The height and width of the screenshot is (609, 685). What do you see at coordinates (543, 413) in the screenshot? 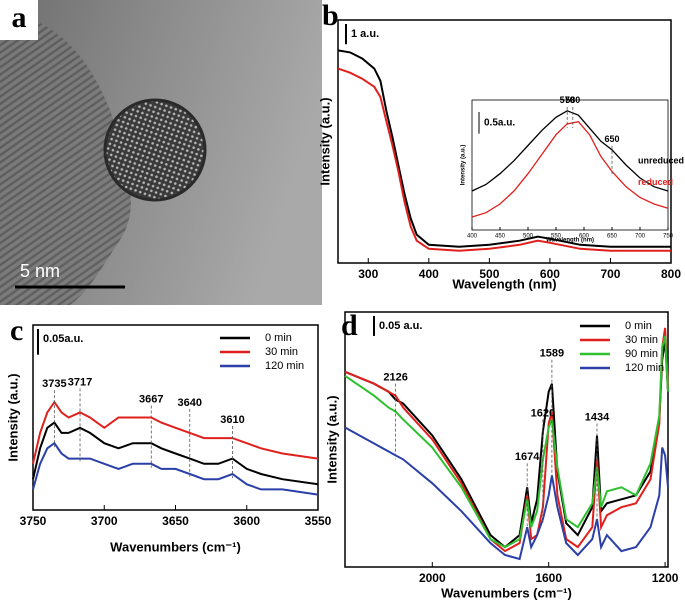
I see `peak-label: 1620` at bounding box center [543, 413].